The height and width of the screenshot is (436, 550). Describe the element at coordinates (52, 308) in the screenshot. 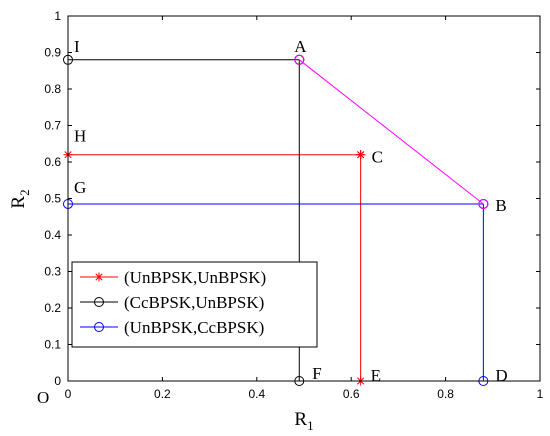

I see `y-tick-label: 0.2` at that location.